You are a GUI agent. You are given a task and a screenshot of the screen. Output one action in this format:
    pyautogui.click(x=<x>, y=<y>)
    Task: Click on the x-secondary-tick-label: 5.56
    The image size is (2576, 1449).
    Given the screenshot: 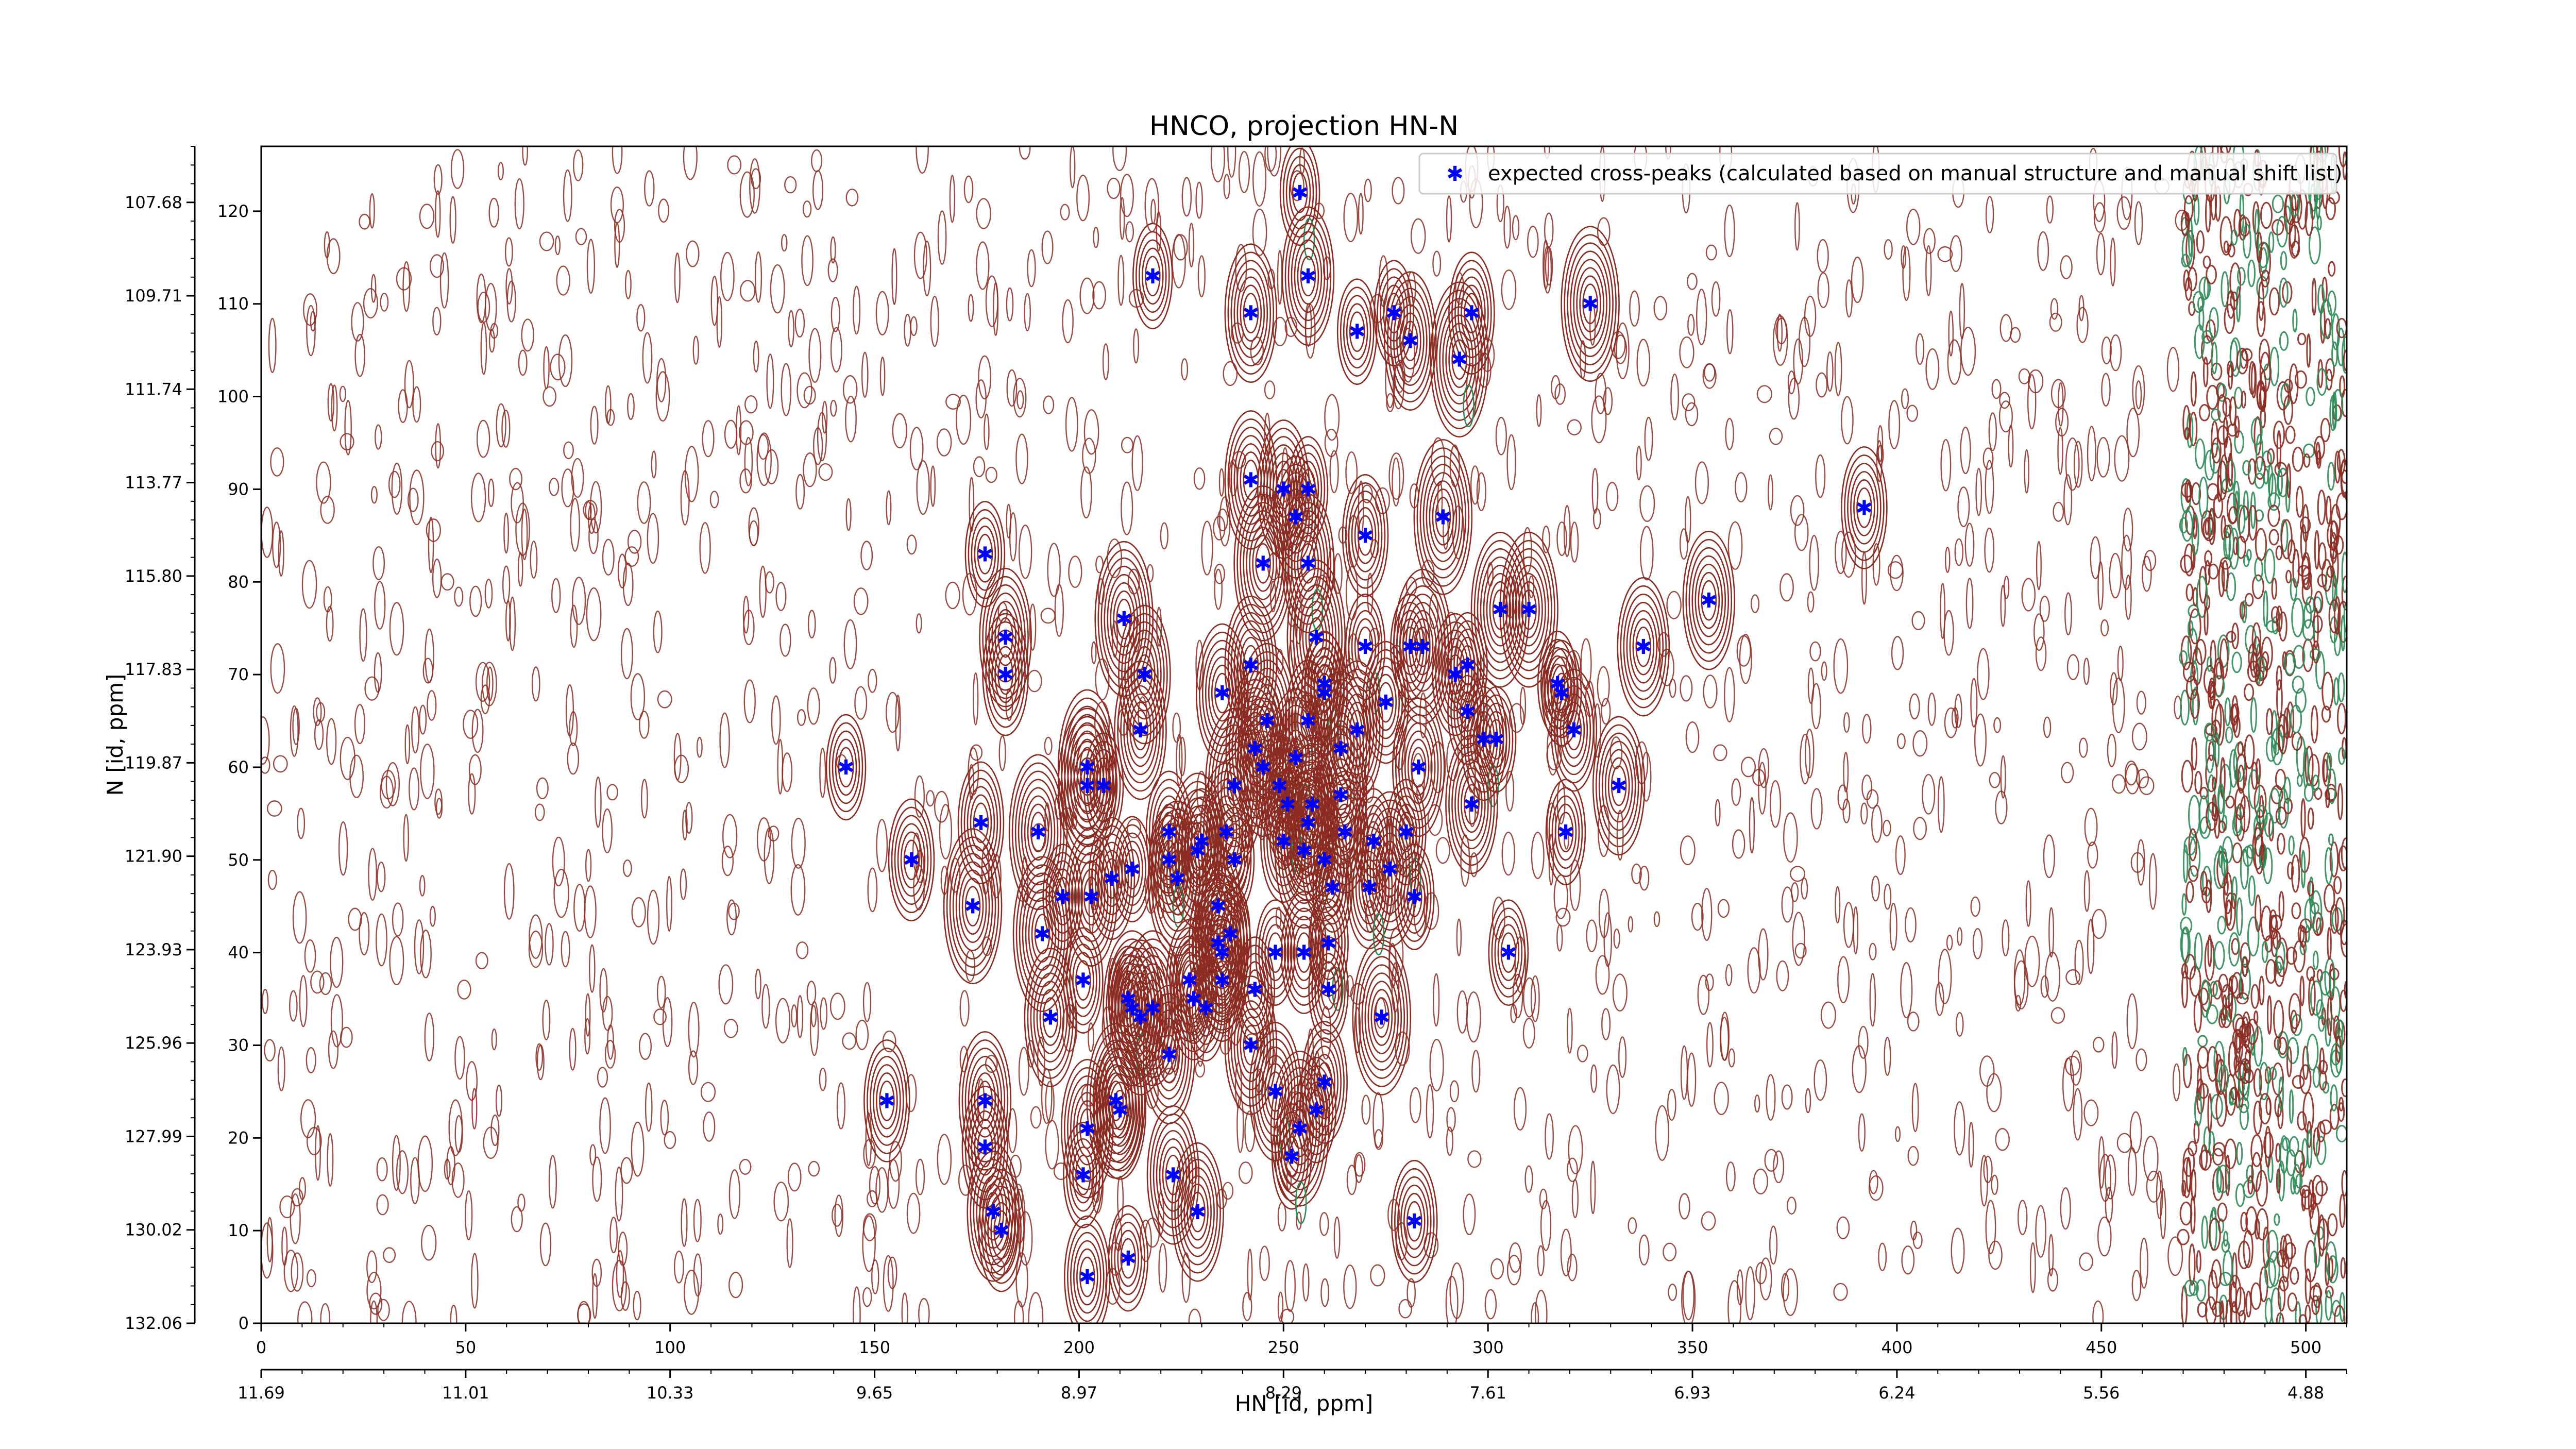 What is the action you would take?
    pyautogui.click(x=2101, y=1393)
    